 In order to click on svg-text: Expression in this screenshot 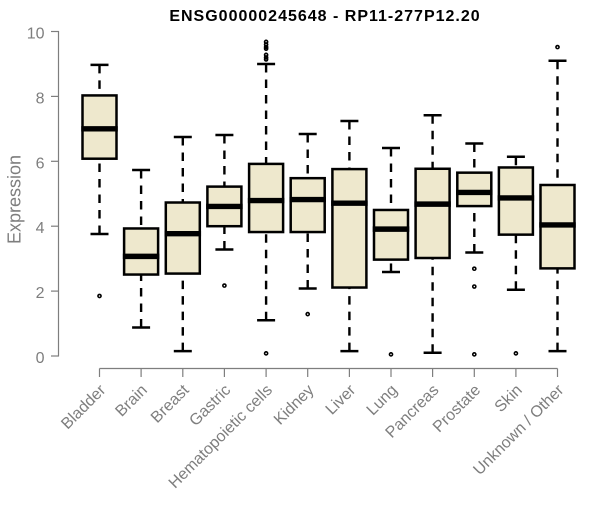, I will do `click(15, 199)`.